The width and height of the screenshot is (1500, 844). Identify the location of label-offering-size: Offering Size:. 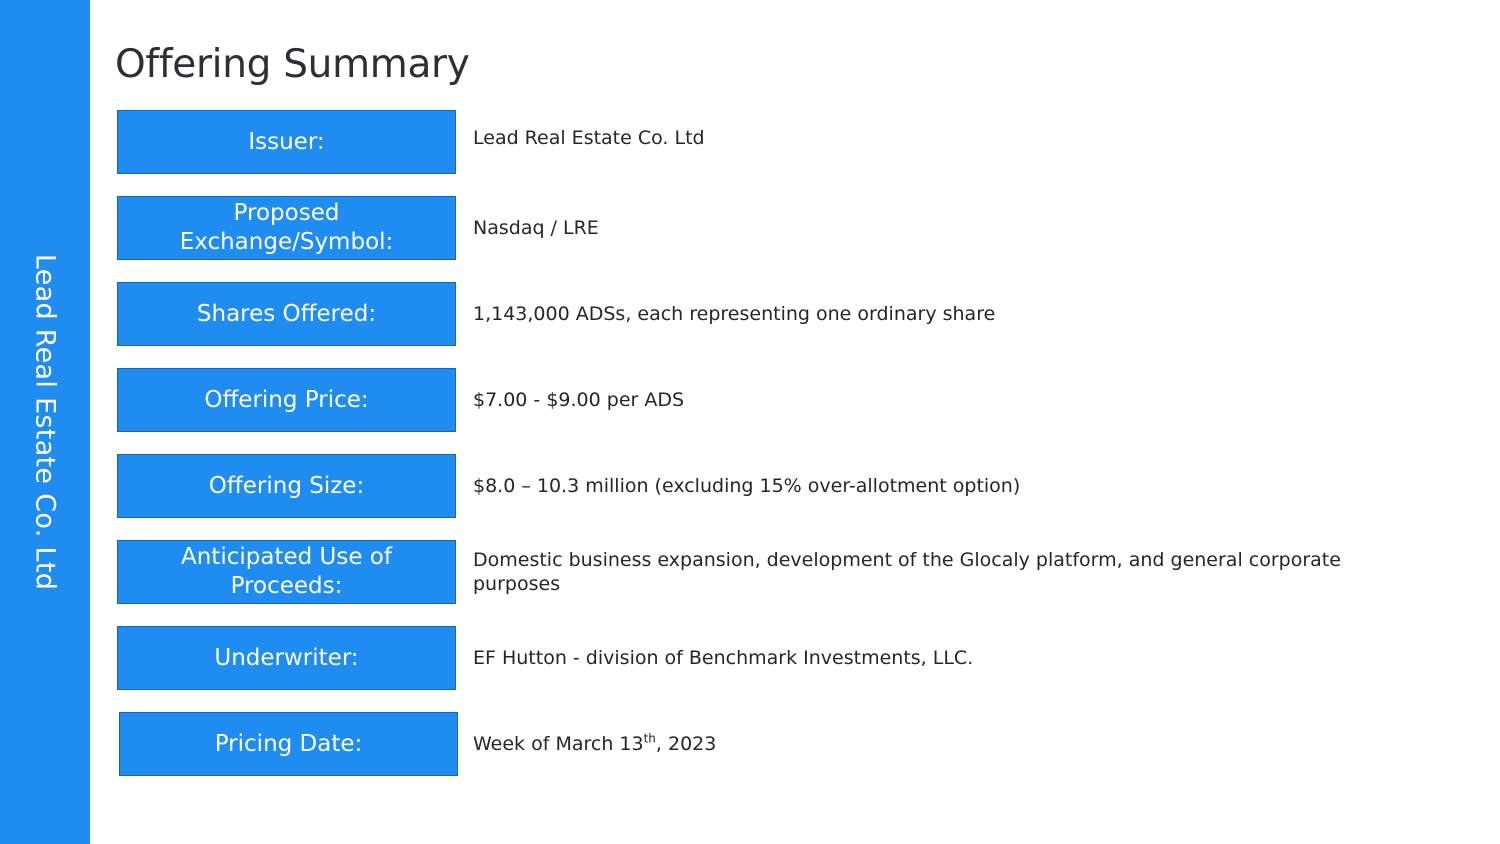
(286, 486).